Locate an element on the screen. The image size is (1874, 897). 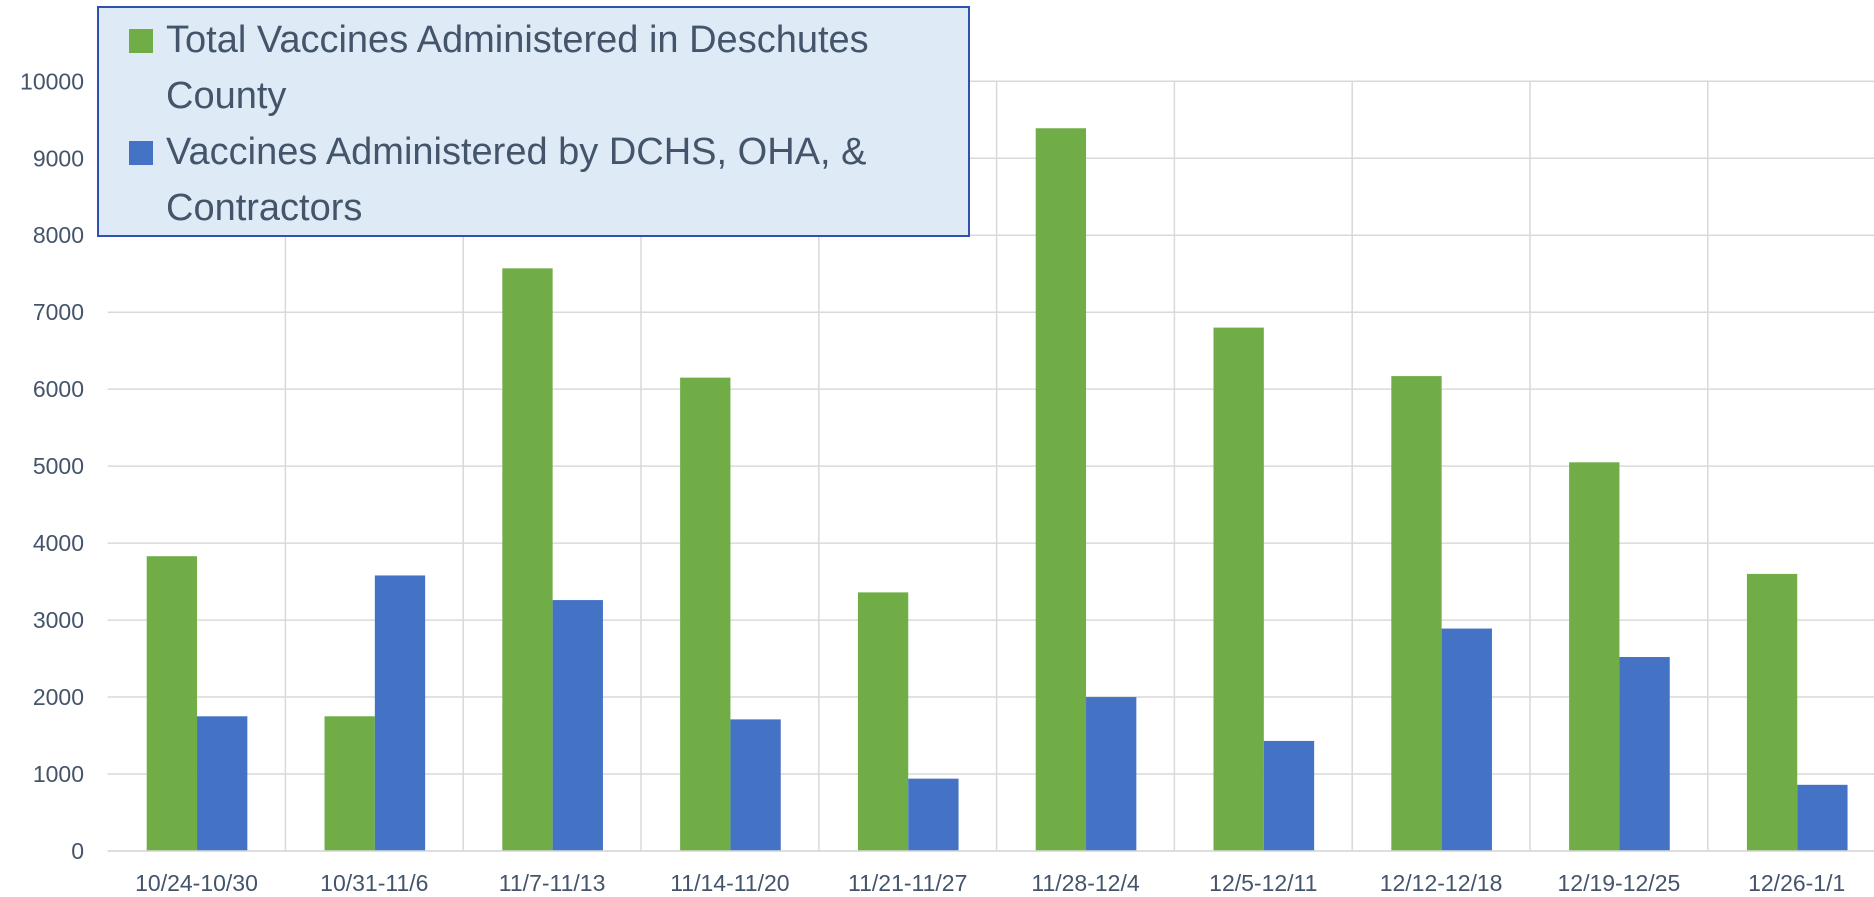
x-tick-label: 12/12-12/18 is located at coordinates (1441, 883).